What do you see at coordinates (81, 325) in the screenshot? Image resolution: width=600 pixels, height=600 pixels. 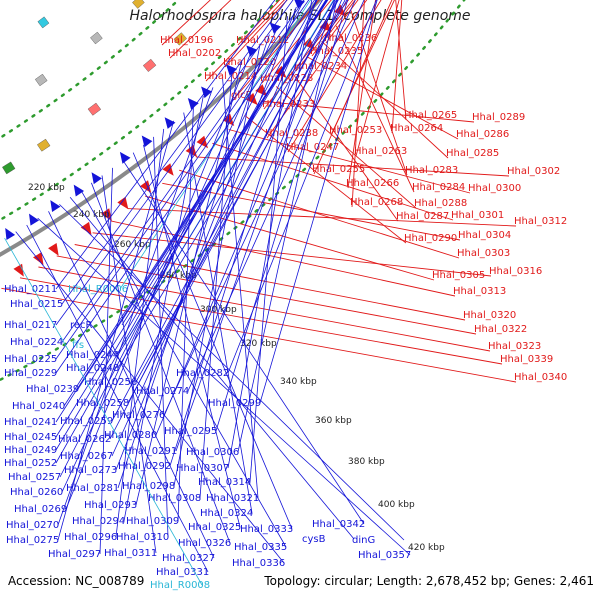 I see `reverse-gene-label-4: recR` at bounding box center [81, 325].